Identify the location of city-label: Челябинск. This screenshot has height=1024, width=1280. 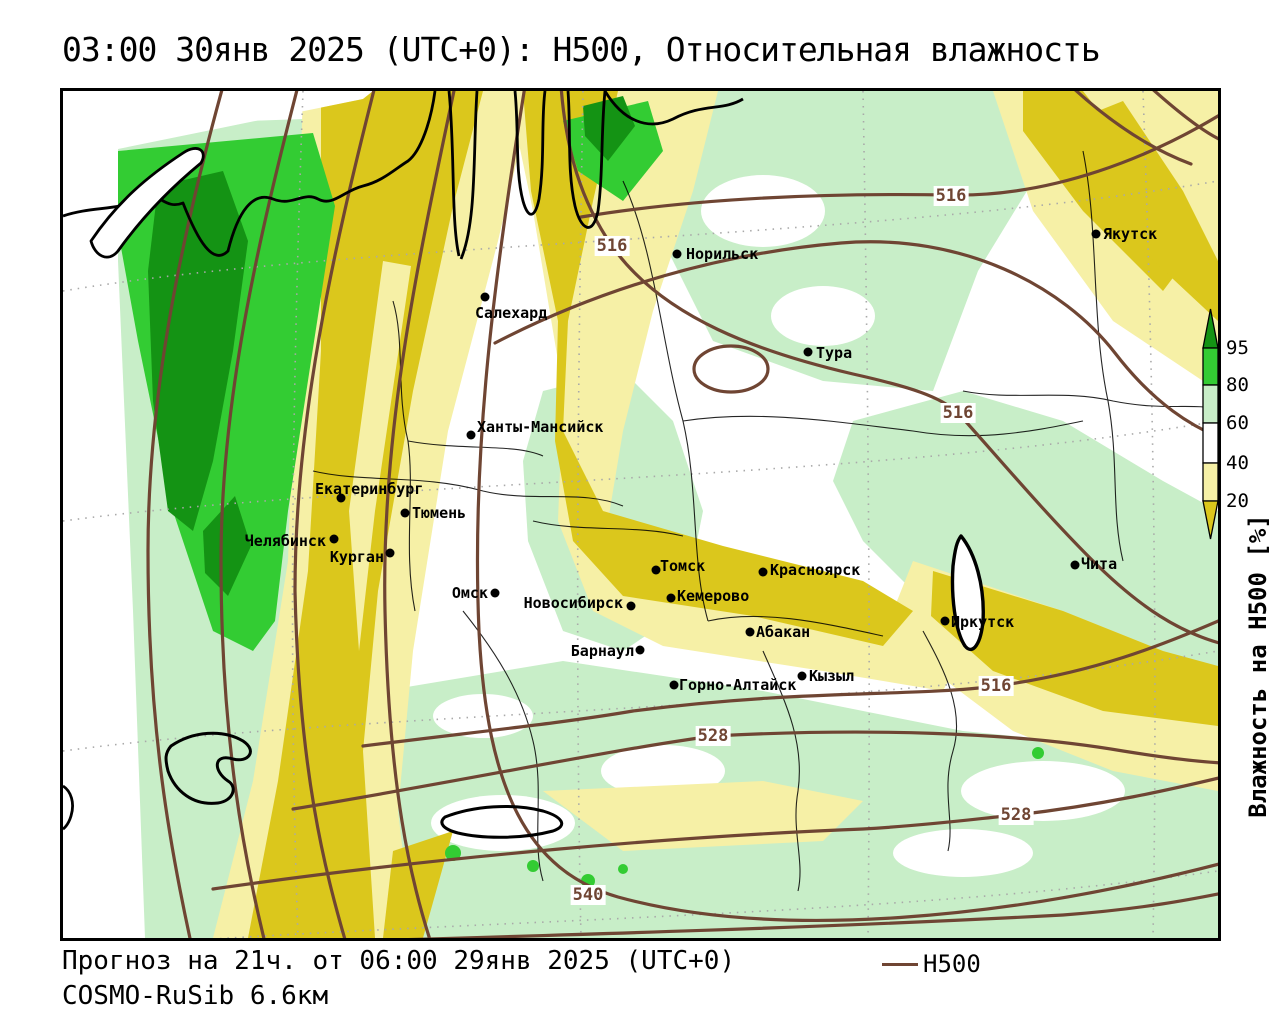
(285, 541).